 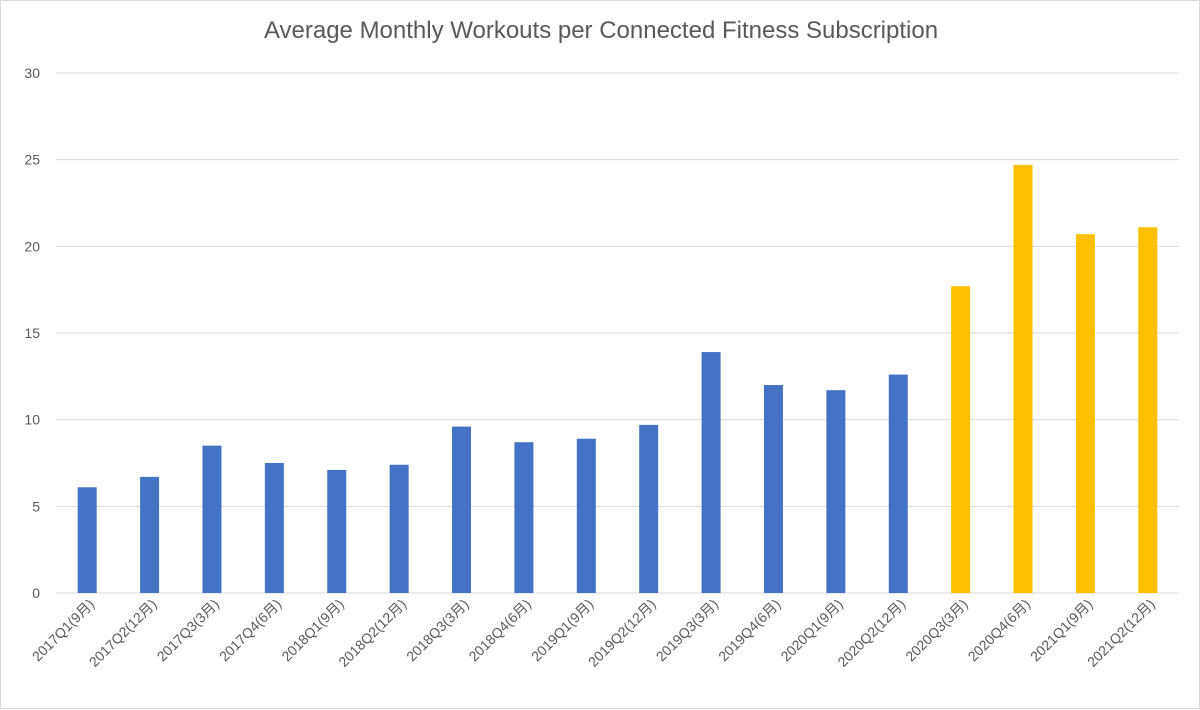 I want to click on y-axis: 0 5 10 15 20 25 30, so click(x=32, y=333).